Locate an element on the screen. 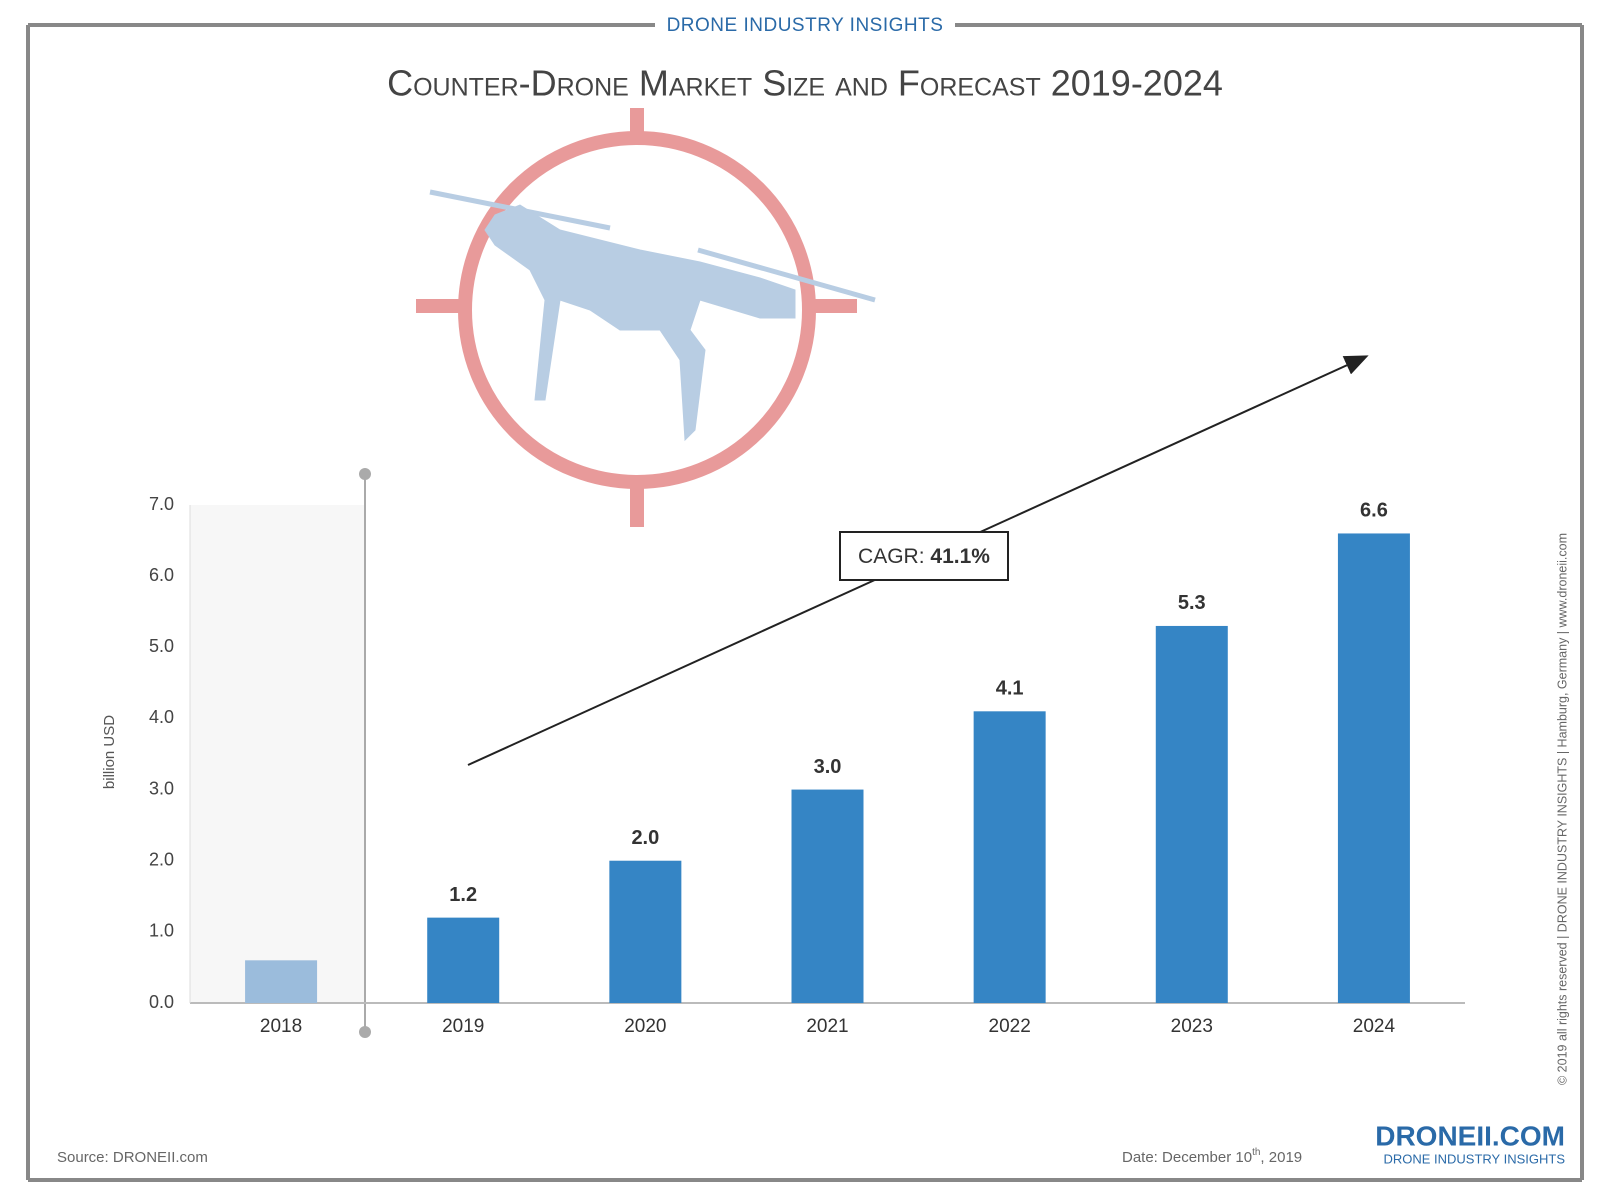  y-tick-label: 3.0 is located at coordinates (161, 788).